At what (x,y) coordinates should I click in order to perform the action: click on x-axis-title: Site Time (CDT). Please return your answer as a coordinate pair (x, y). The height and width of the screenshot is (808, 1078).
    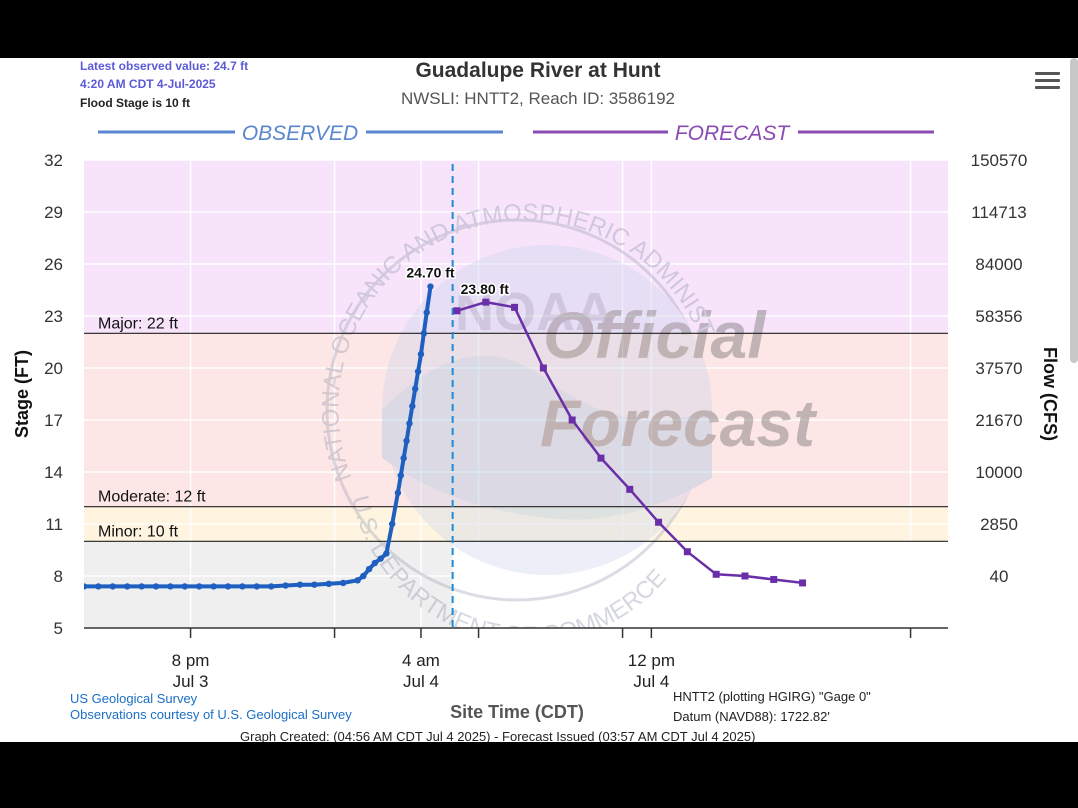
    Looking at the image, I should click on (517, 712).